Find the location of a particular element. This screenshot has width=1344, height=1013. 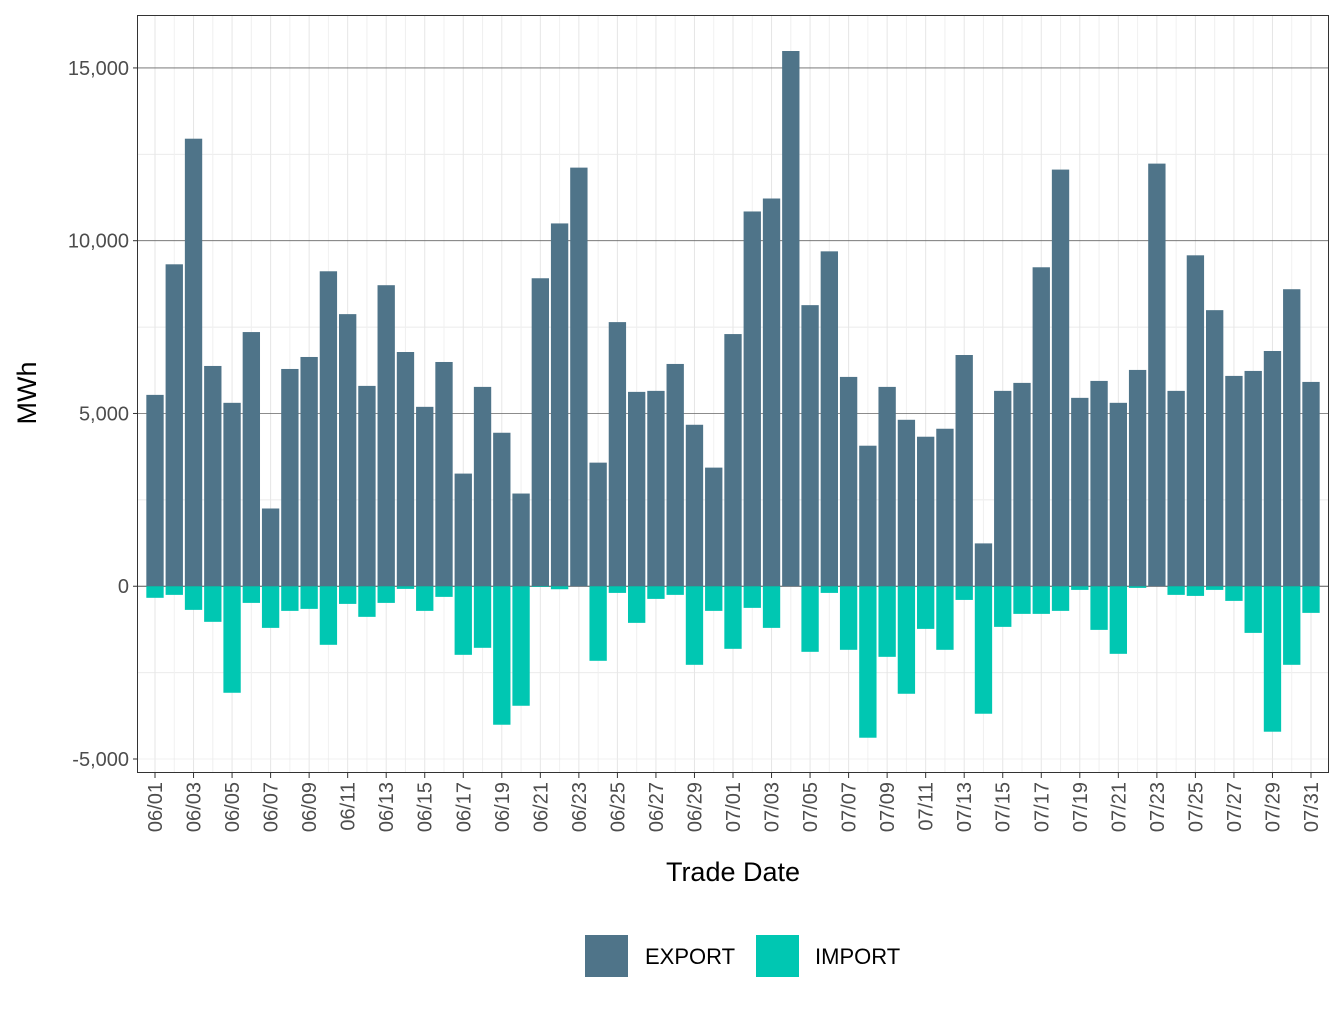

legend-label-import: IMPORT is located at coordinates (857, 956).